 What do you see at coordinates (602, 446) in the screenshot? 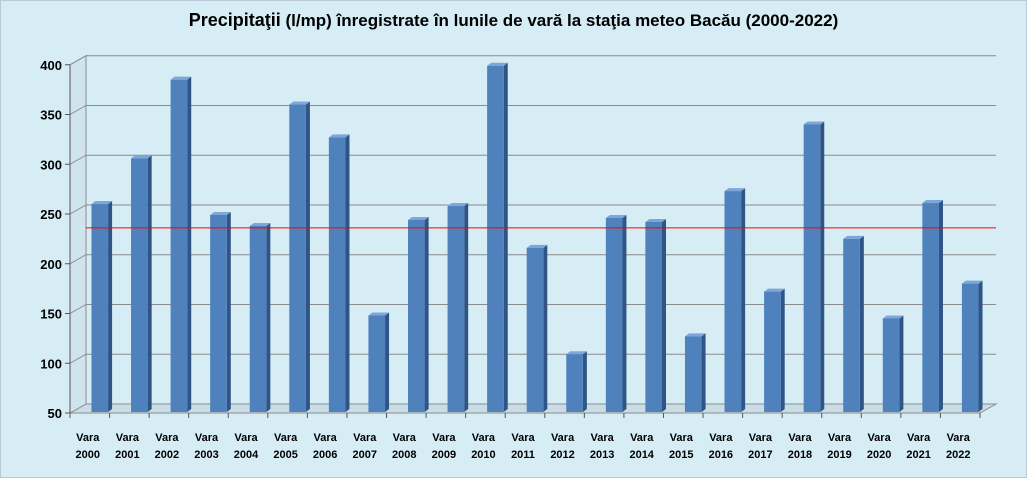
I see `x-tick-label: Vara 2013` at bounding box center [602, 446].